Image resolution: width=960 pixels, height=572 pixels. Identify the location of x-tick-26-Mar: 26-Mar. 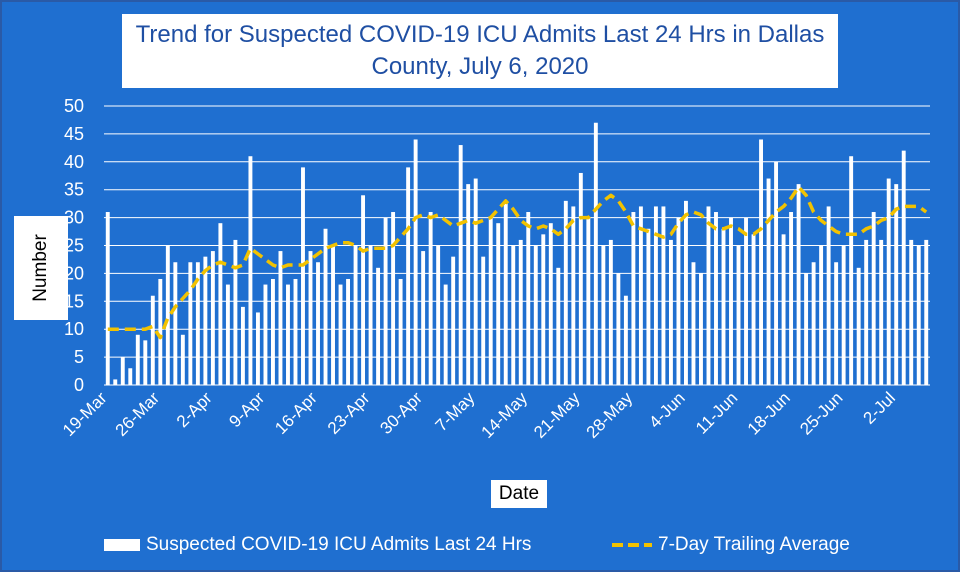
(138, 414).